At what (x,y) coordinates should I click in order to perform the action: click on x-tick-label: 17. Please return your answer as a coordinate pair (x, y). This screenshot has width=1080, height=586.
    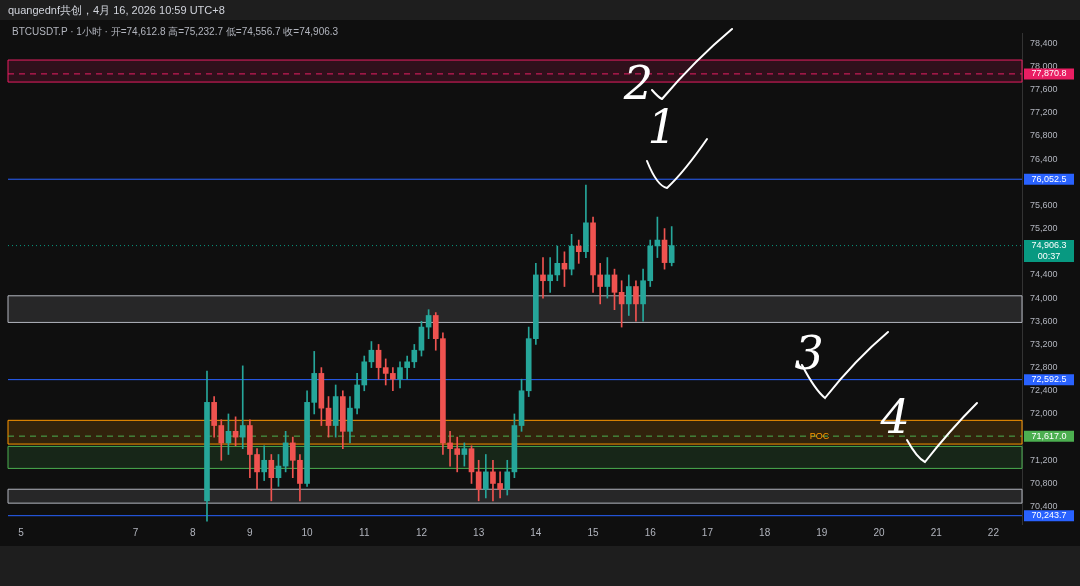
    Looking at the image, I should click on (707, 532).